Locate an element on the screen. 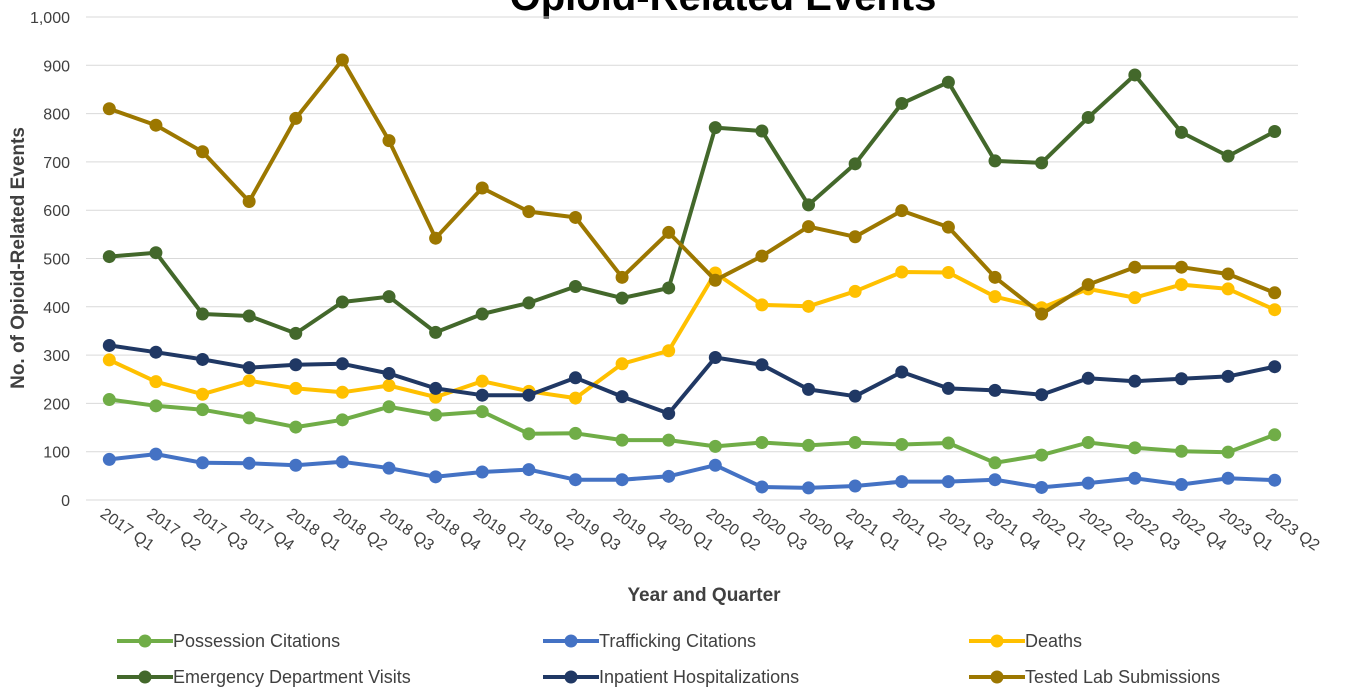  legend-item: Tested Lab Submissions is located at coordinates (1094, 677).